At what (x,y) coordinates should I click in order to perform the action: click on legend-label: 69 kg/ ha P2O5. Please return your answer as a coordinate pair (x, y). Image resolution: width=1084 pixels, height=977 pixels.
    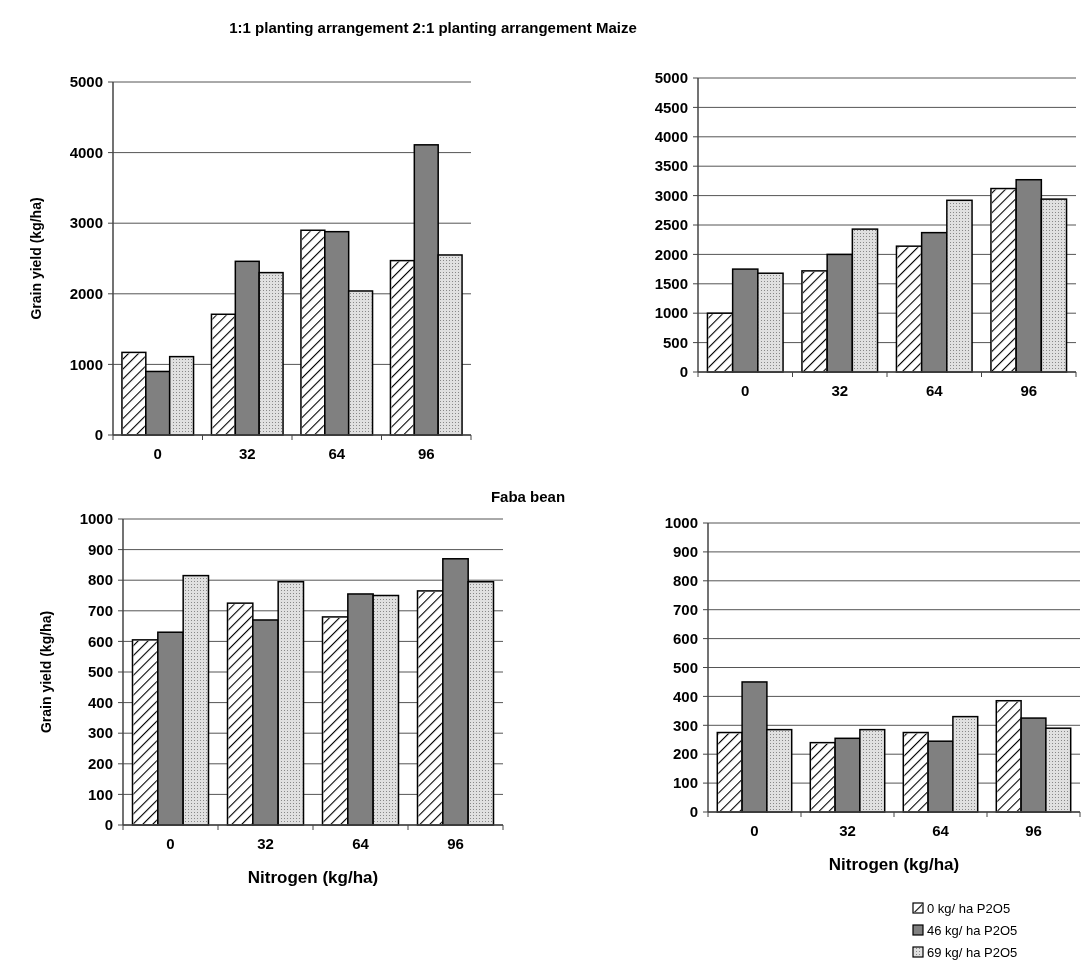
    Looking at the image, I should click on (972, 952).